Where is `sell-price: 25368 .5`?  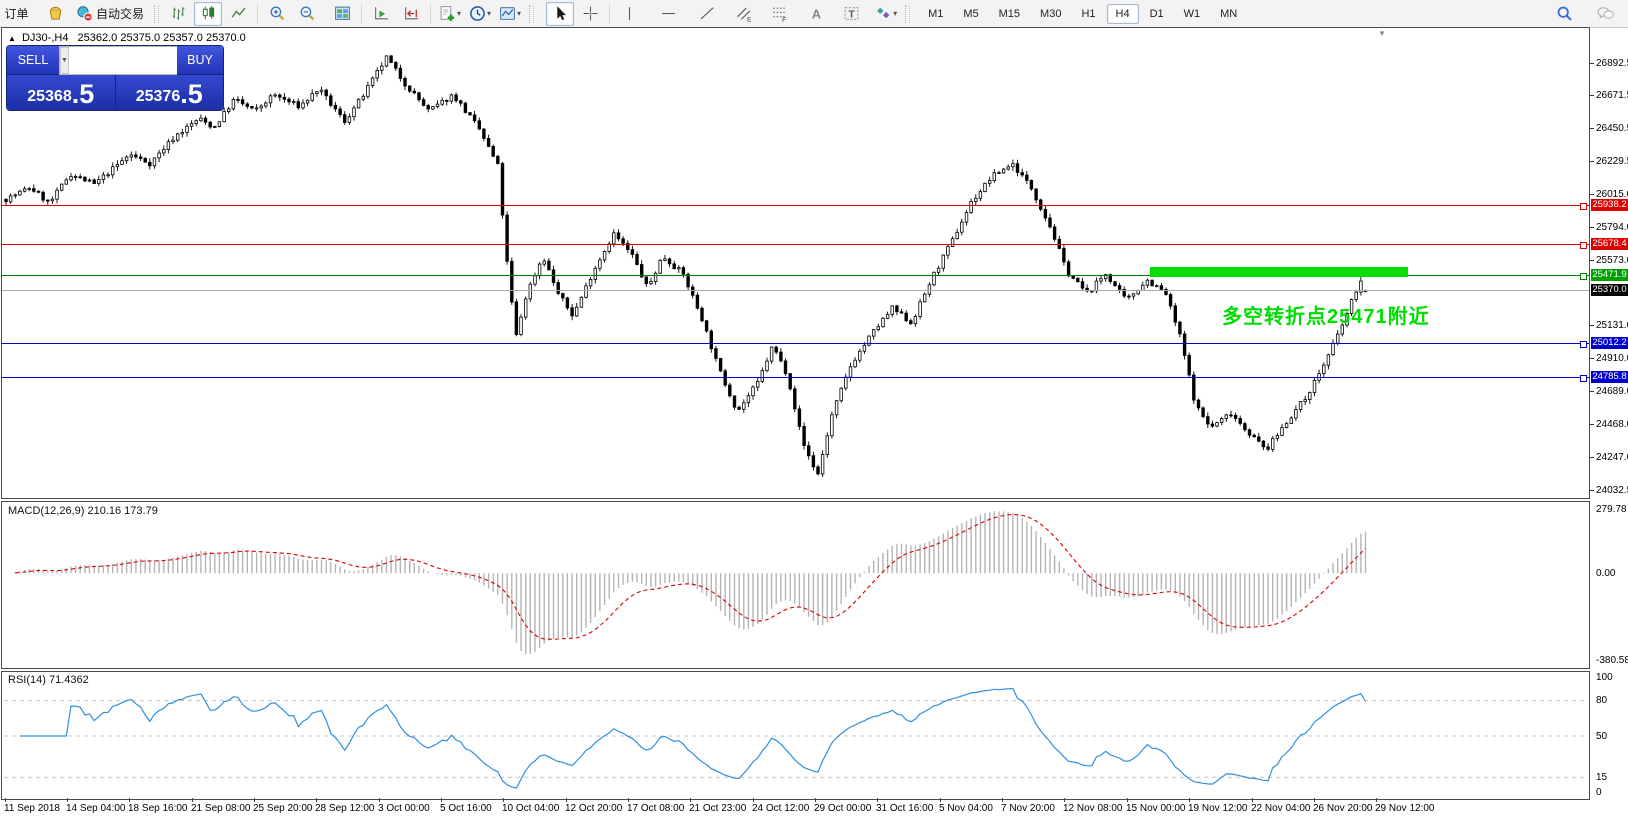
sell-price: 25368 .5 is located at coordinates (61, 92).